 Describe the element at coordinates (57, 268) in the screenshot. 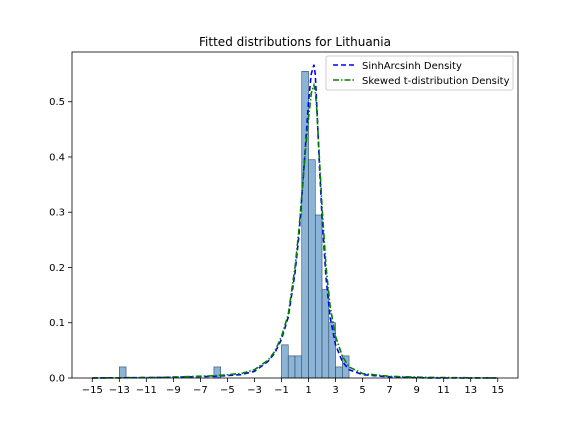

I see `y-tick-label: 0.2` at that location.